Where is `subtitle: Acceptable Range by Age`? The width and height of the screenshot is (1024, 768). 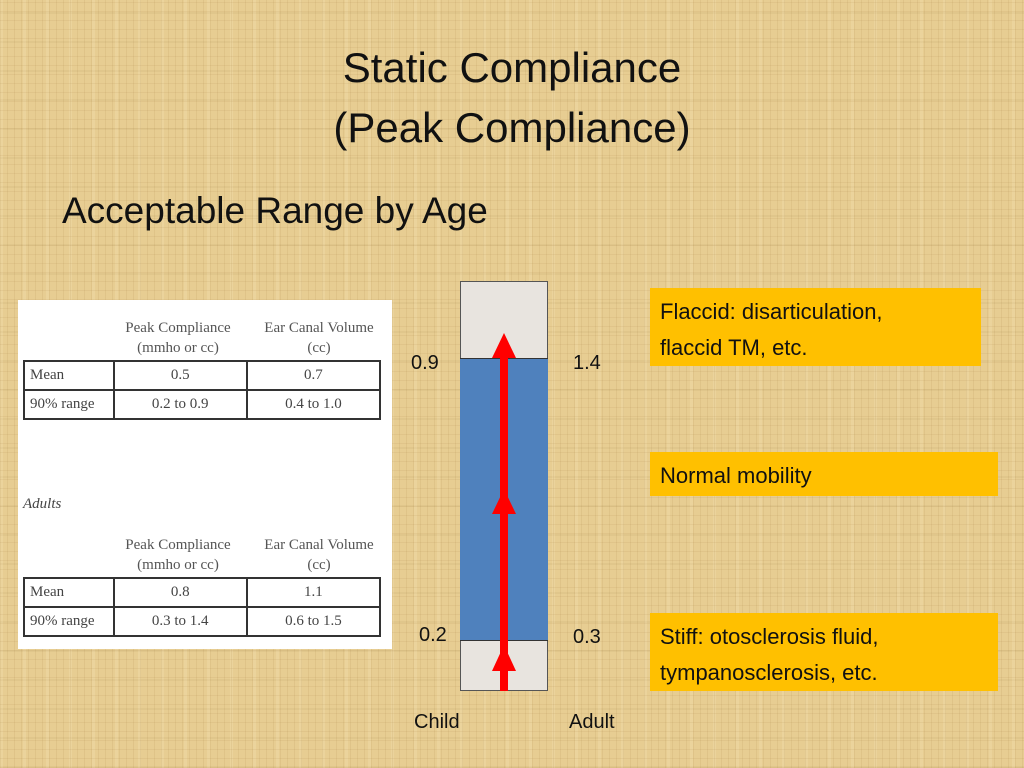 subtitle: Acceptable Range by Age is located at coordinates (275, 210).